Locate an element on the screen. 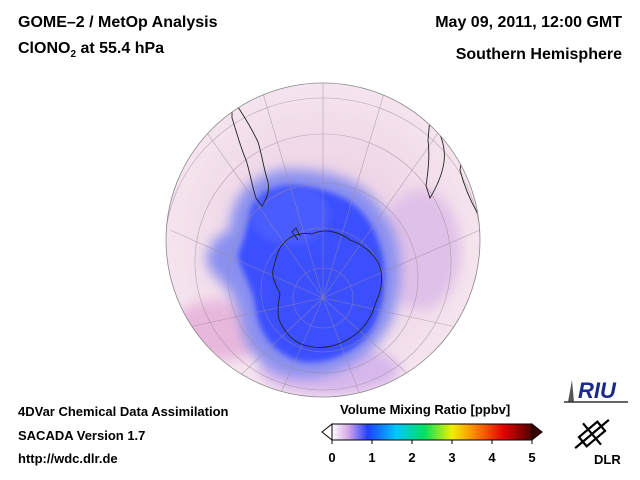 This screenshot has height=480, width=640. dlr-logo-mark is located at coordinates (592, 434).